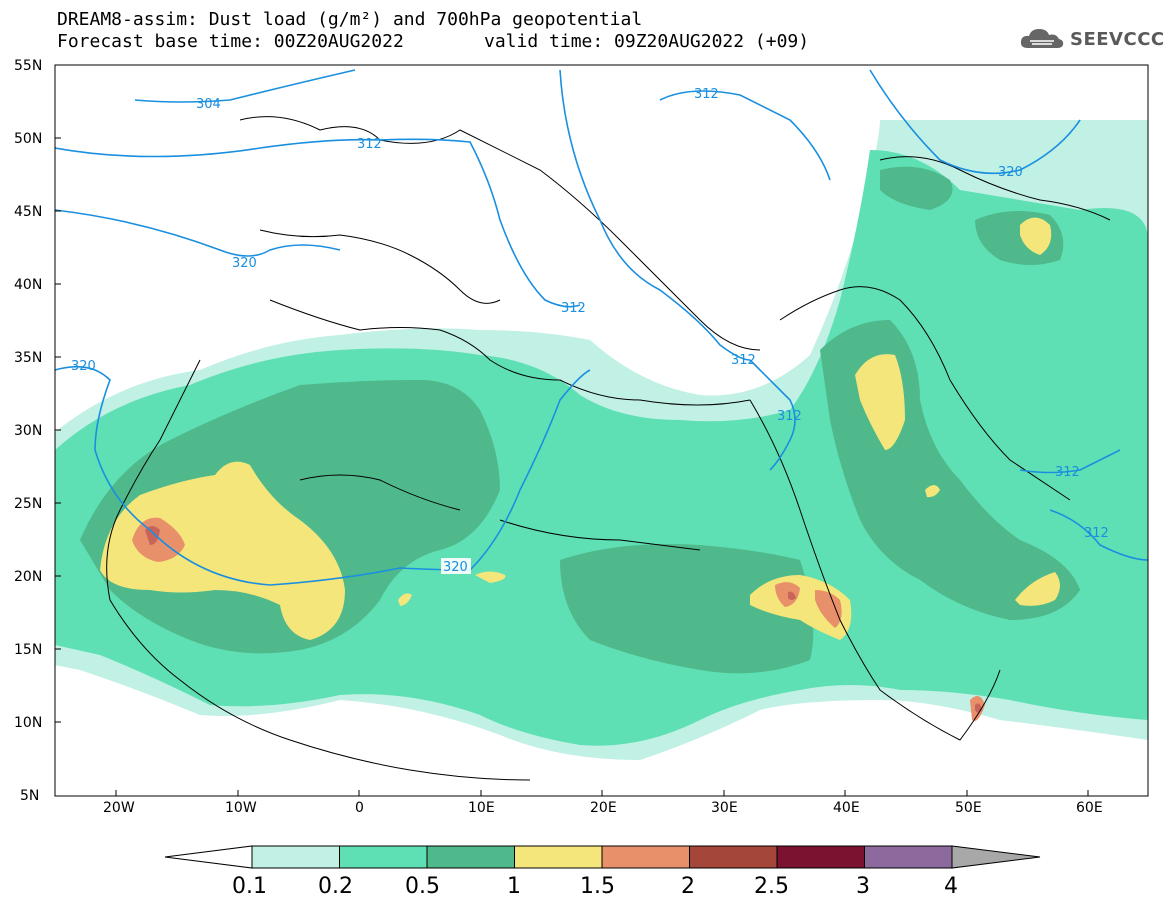  I want to click on lat-label: 15N, so click(28, 650).